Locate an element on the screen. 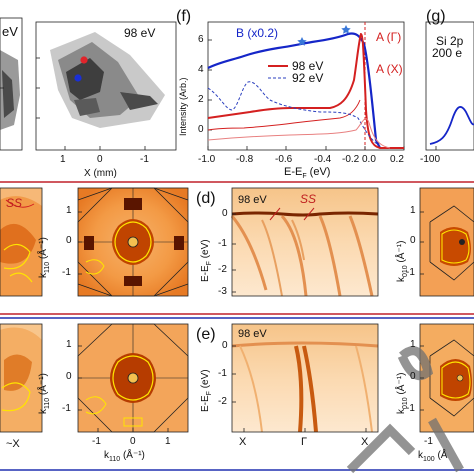 Image resolution: width=474 pixels, height=474 pixels. blue-position-marker is located at coordinates (78, 78).